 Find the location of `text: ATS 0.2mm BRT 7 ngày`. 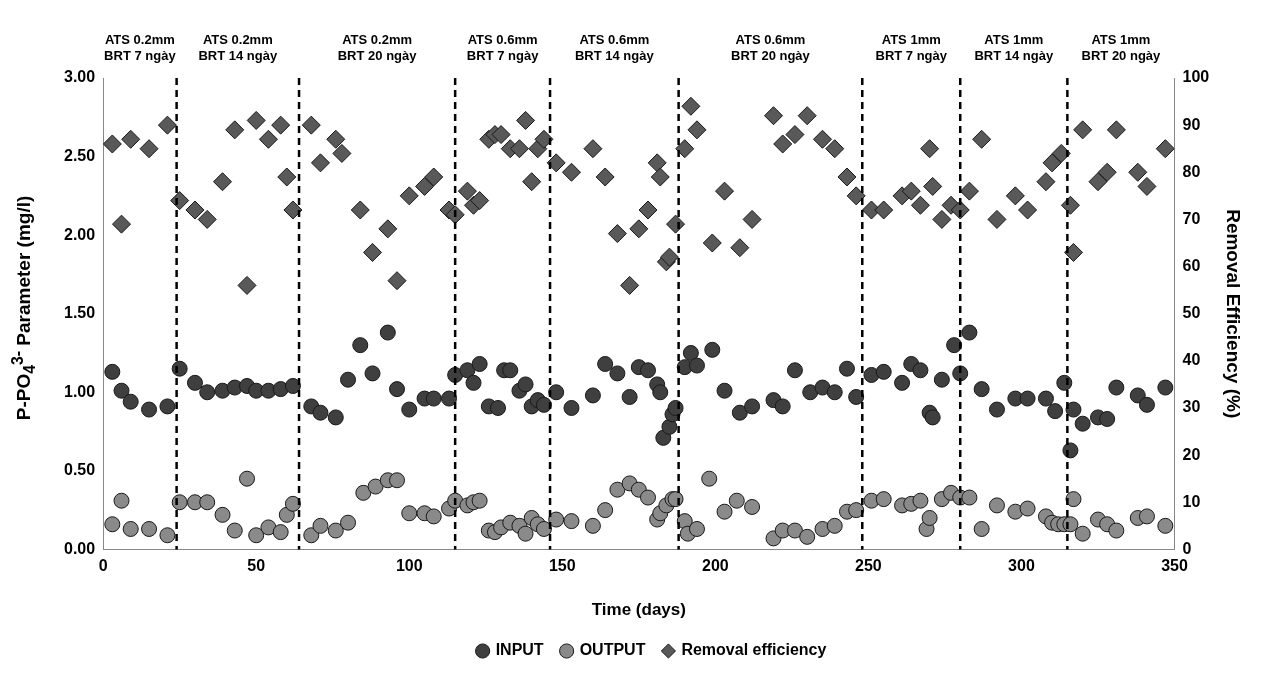

text: ATS 0.2mm BRT 7 ngày is located at coordinates (140, 47).